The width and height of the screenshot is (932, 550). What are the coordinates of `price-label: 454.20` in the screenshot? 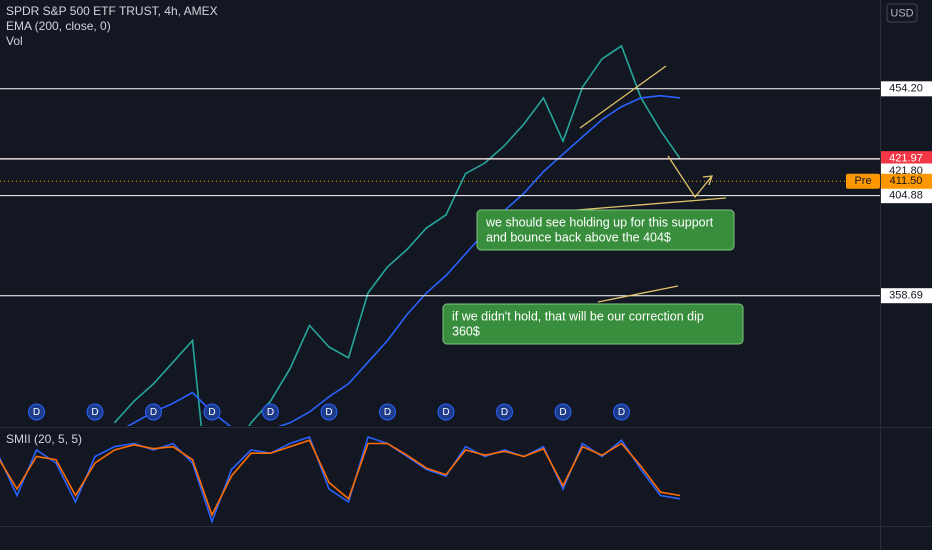 It's located at (906, 89).